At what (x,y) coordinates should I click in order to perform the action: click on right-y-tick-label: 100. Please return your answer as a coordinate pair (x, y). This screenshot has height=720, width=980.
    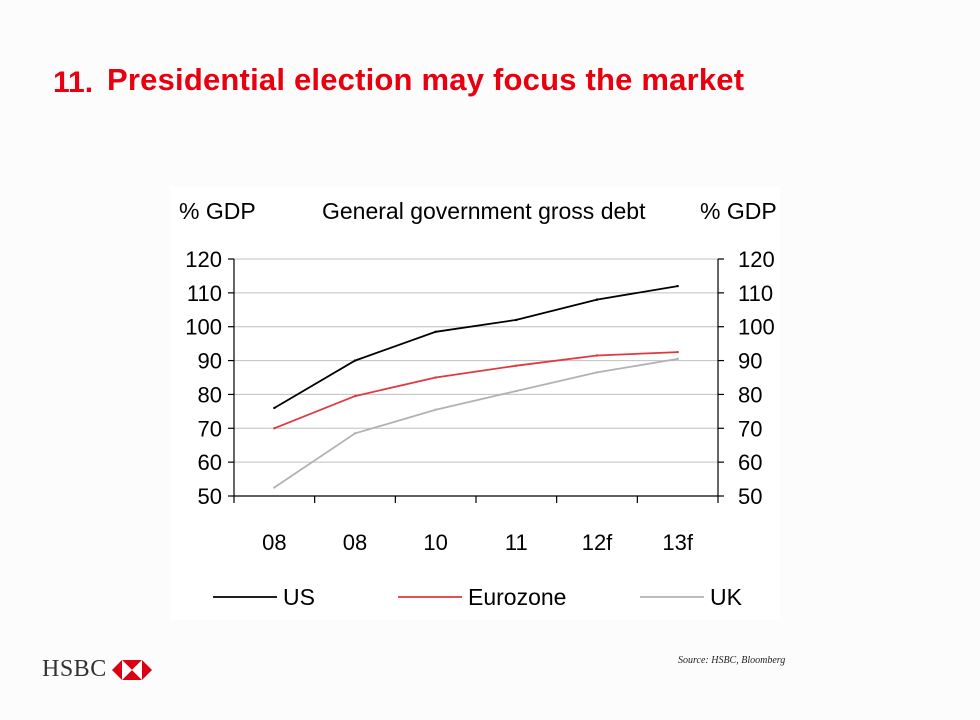
    Looking at the image, I should click on (756, 327).